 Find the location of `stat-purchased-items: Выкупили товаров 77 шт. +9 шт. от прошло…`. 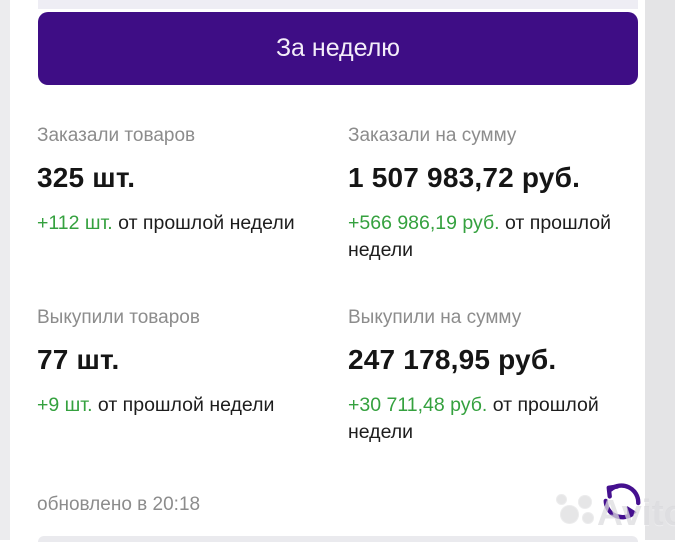

stat-purchased-items: Выкупили товаров 77 шт. +9 шт. от прошло… is located at coordinates (187, 362).